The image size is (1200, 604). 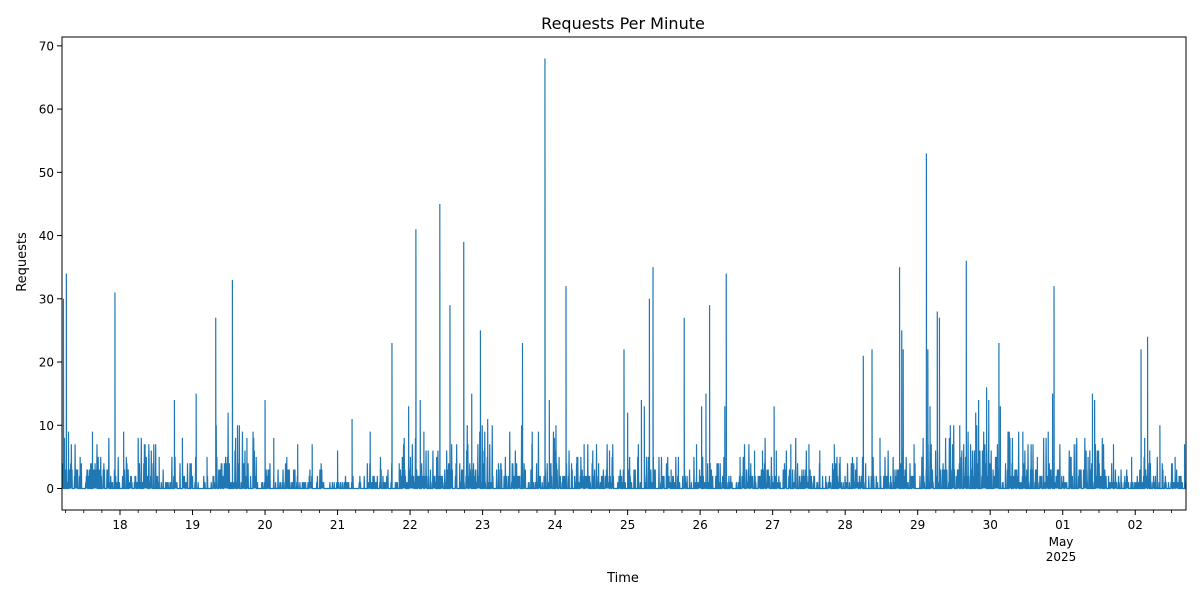 I want to click on x-year-label: 2025, so click(x=1061, y=557).